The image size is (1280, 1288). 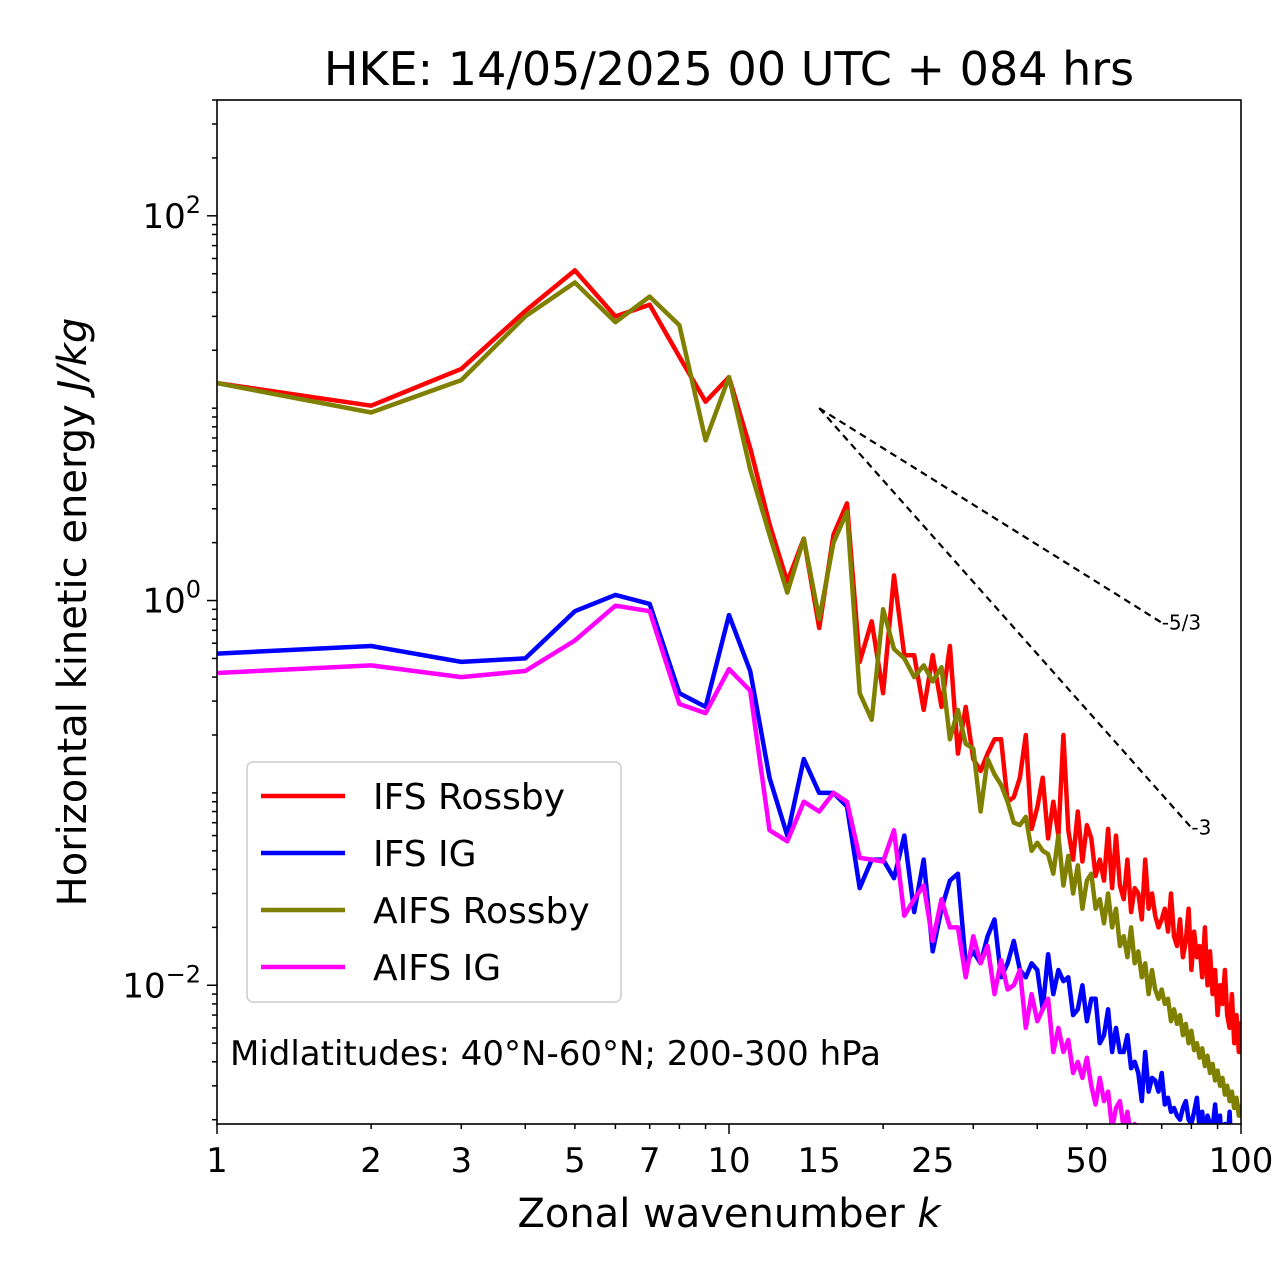 What do you see at coordinates (1181, 623) in the screenshot?
I see `reference-slope-label-0: -5/3` at bounding box center [1181, 623].